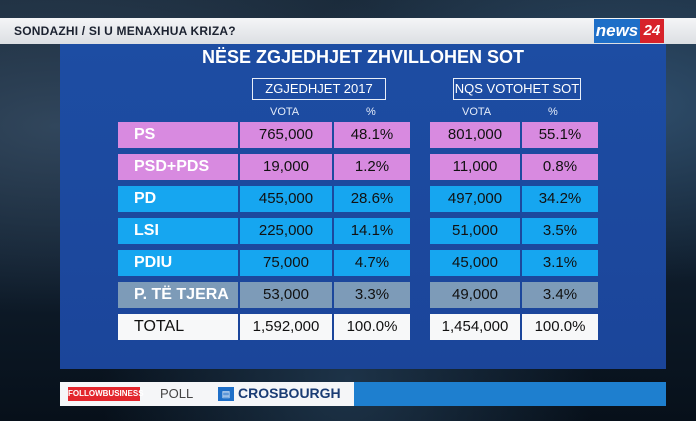  What do you see at coordinates (372, 199) in the screenshot?
I see `cell-p2017: 28.6%` at bounding box center [372, 199].